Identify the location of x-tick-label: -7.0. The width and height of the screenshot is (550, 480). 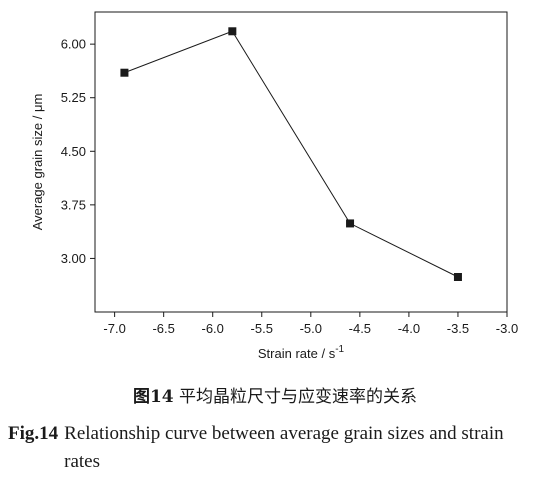
(114, 328).